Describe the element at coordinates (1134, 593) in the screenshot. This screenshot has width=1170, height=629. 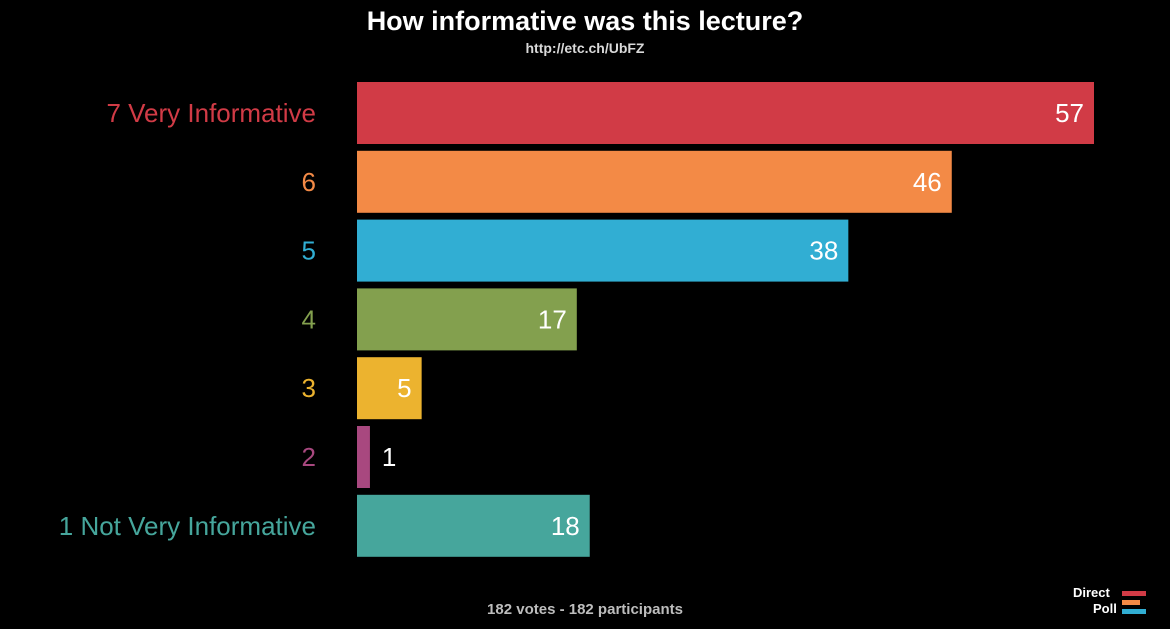
I see `logo-bar-red` at that location.